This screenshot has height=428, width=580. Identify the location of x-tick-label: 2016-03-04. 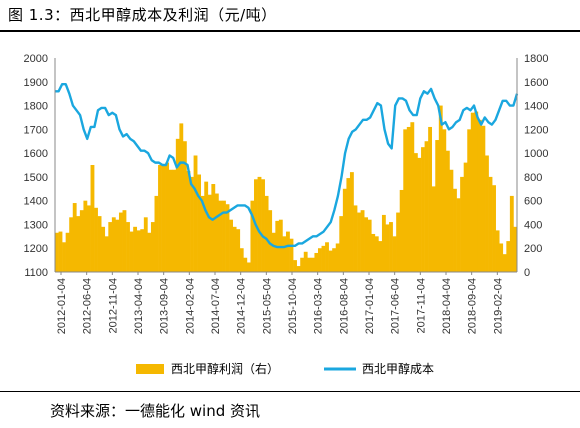
(319, 306).